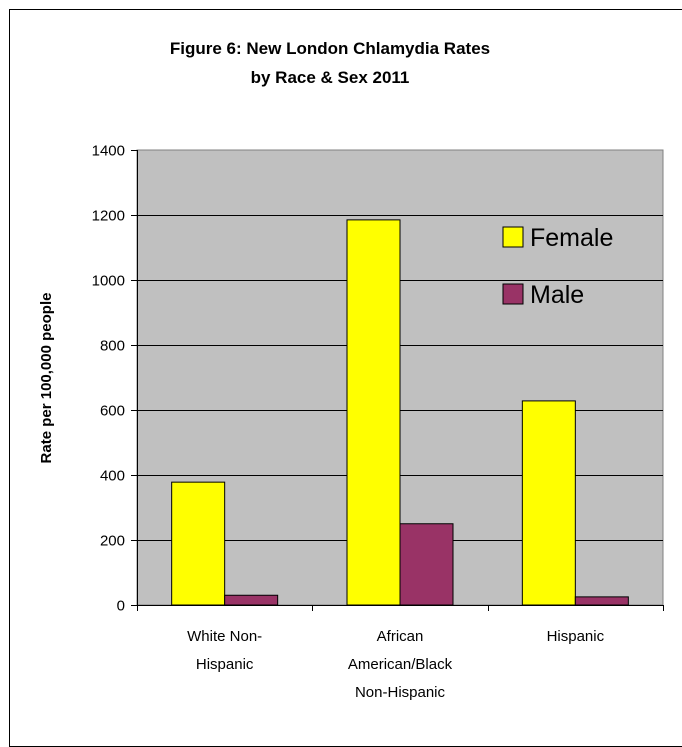  I want to click on x-category-label: African, so click(400, 636).